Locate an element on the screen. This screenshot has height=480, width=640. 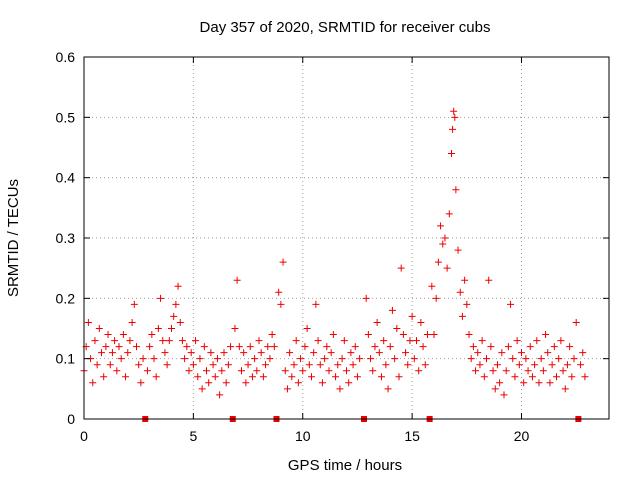
y-tick-label: 0.2 is located at coordinates (66, 298).